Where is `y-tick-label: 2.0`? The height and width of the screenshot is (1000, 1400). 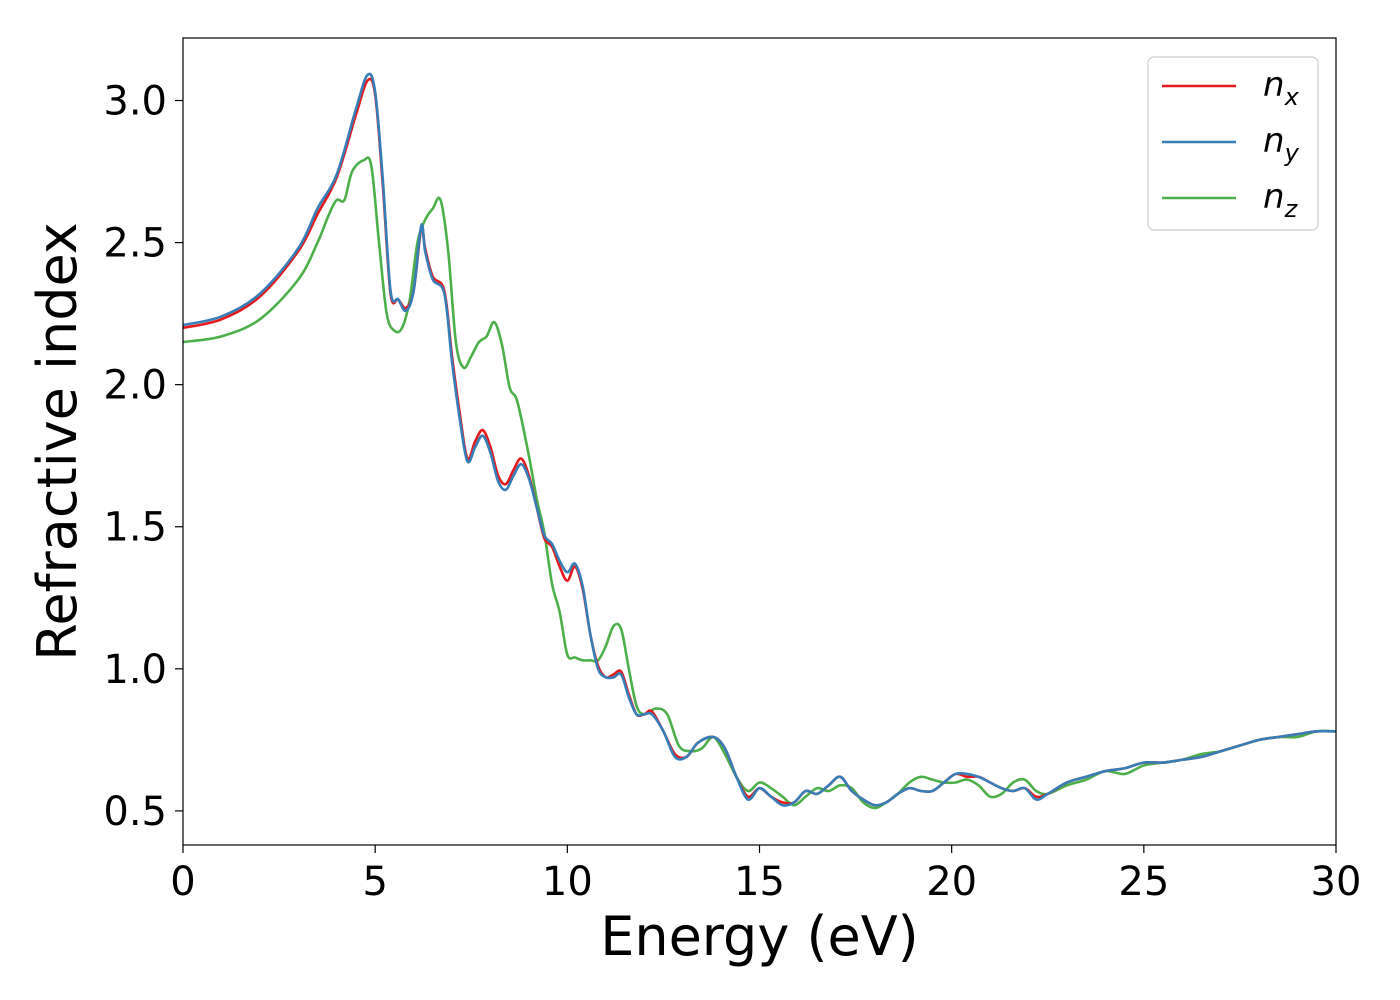 y-tick-label: 2.0 is located at coordinates (135, 386).